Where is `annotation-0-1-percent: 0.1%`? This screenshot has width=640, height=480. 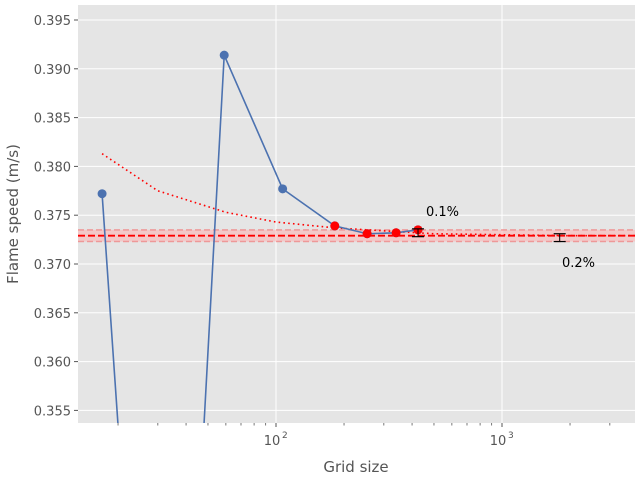
annotation-0-1-percent: 0.1% is located at coordinates (442, 212).